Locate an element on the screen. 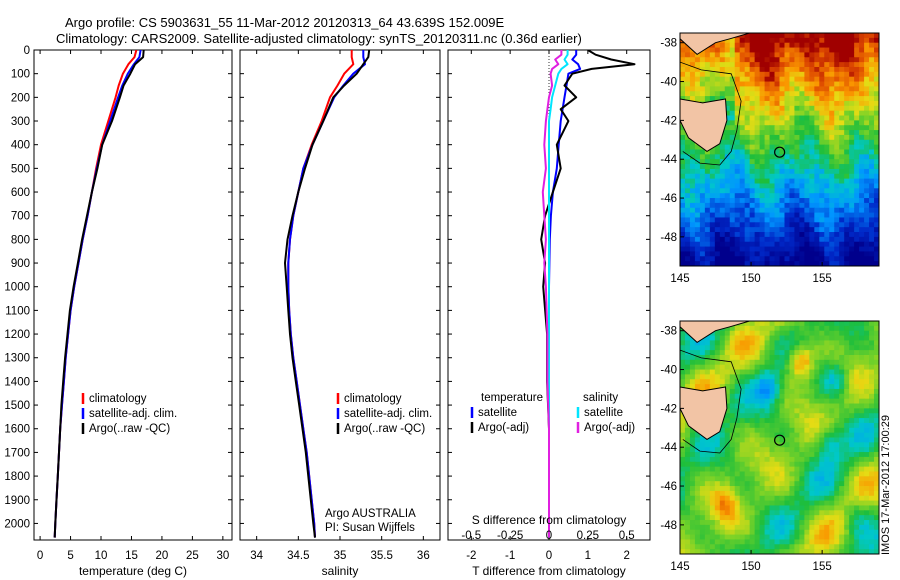 Image resolution: width=900 pixels, height=580 pixels. depth-tick-label: 1800 is located at coordinates (17, 477).